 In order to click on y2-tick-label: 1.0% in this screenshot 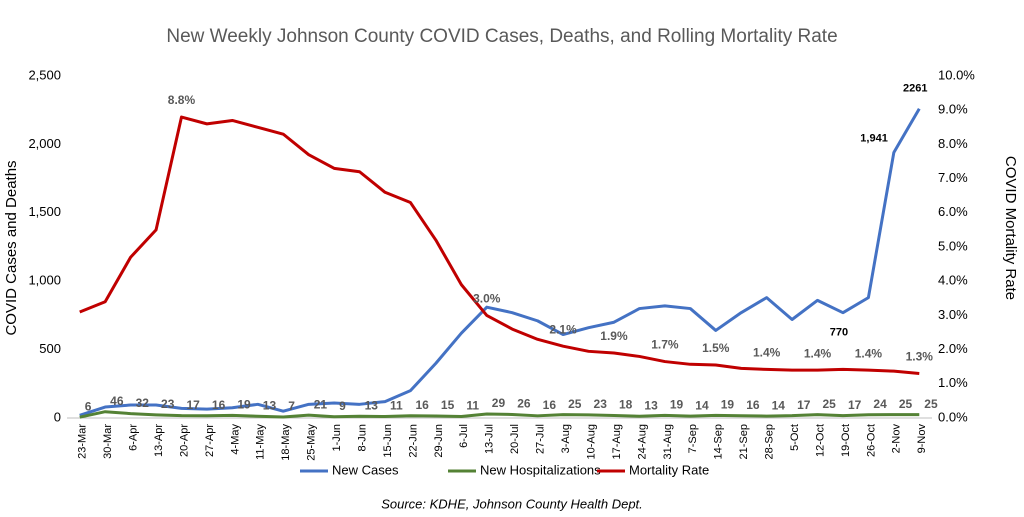, I will do `click(953, 382)`.